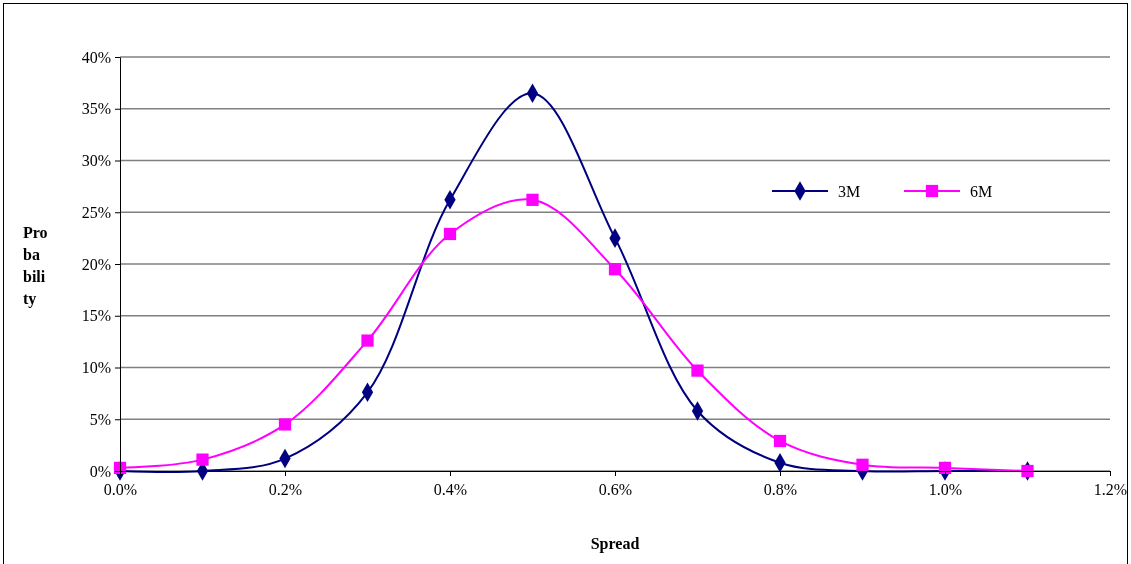  What do you see at coordinates (981, 191) in the screenshot?
I see `legend-label: 6M` at bounding box center [981, 191].